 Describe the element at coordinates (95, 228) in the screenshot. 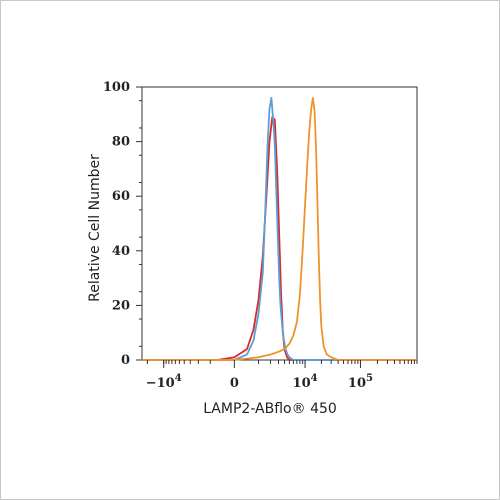

I see `y-axis-title: Relative Cell Number` at that location.